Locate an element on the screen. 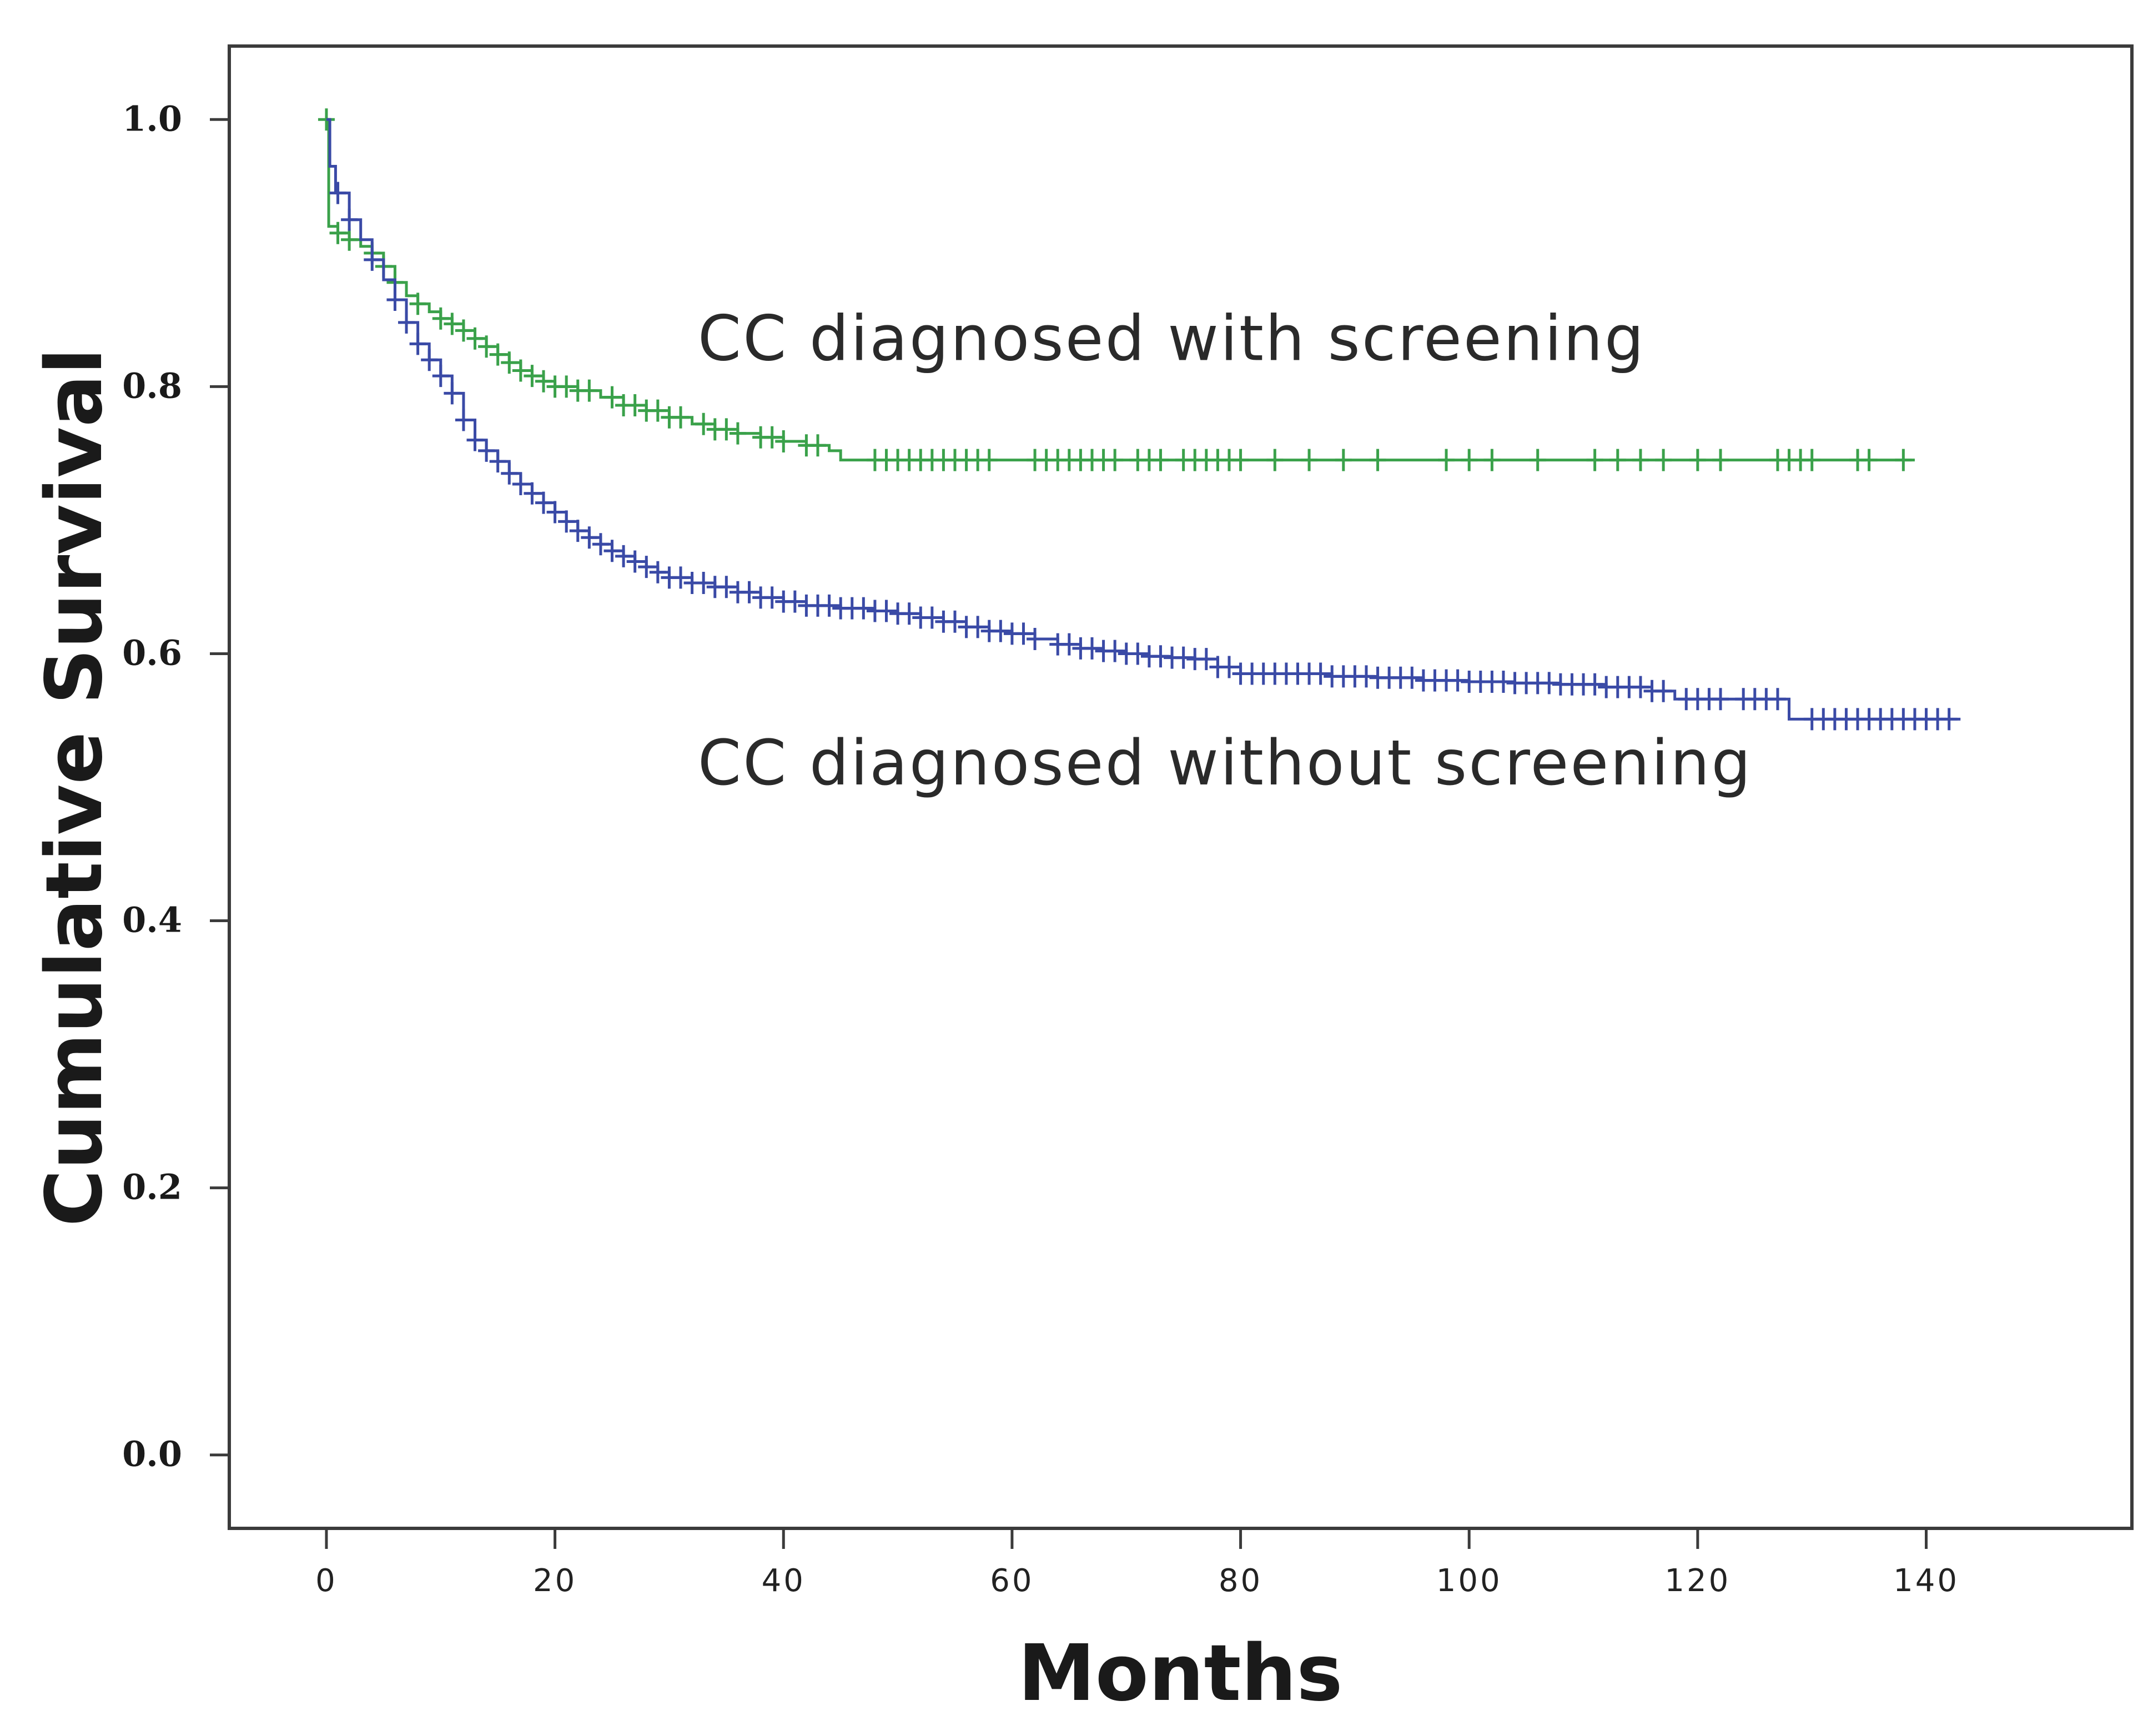 The image size is (2153, 1736). y-tick-label: 0.0 is located at coordinates (152, 1454).